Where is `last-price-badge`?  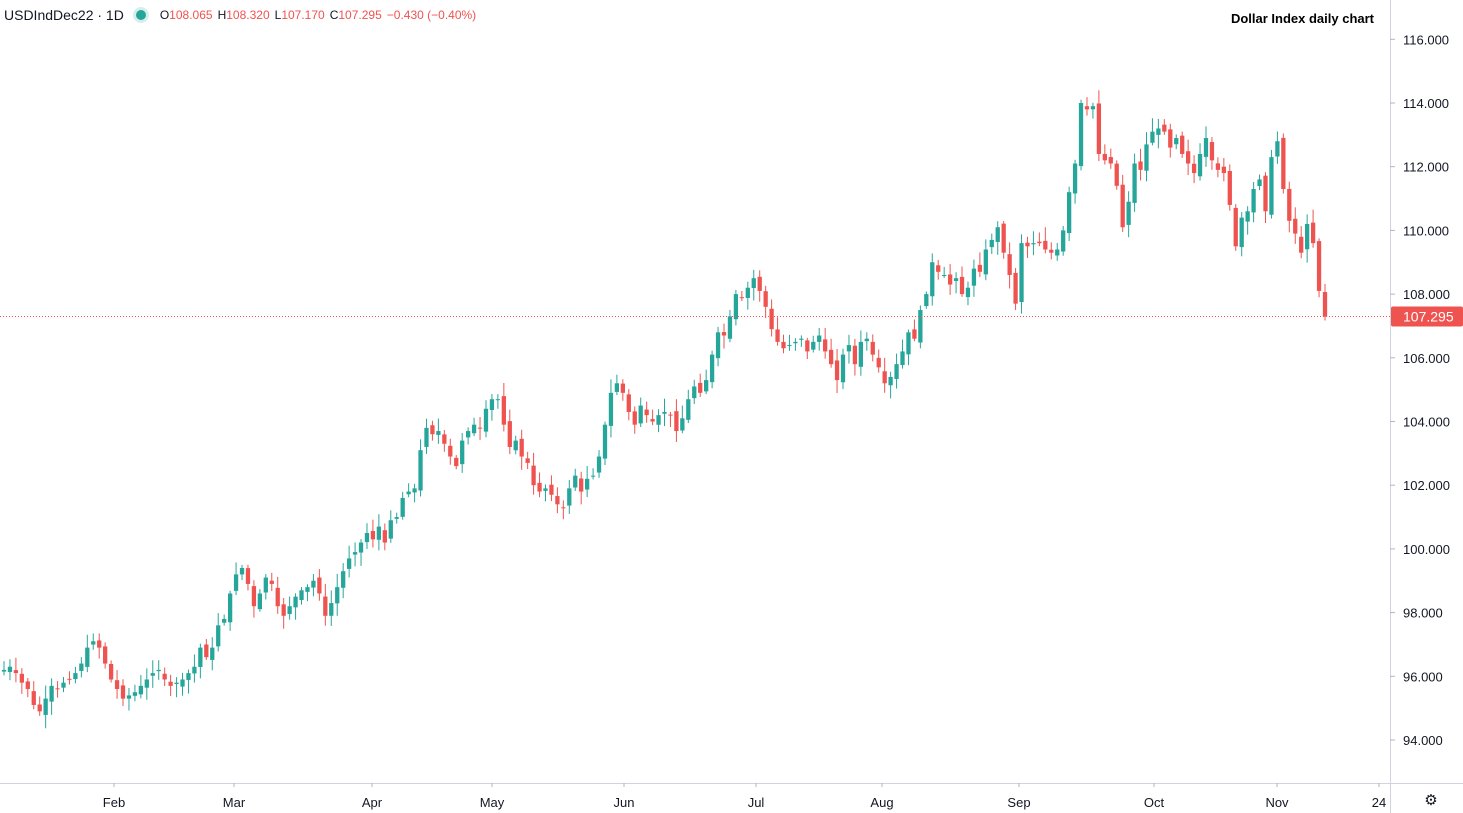 last-price-badge is located at coordinates (1427, 316).